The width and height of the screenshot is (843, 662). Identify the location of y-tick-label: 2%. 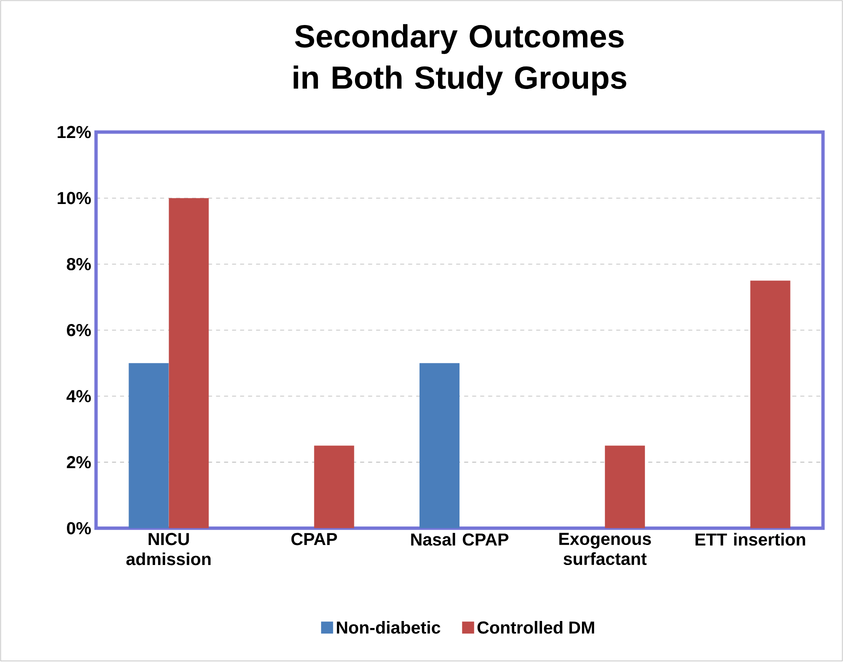
(78, 462).